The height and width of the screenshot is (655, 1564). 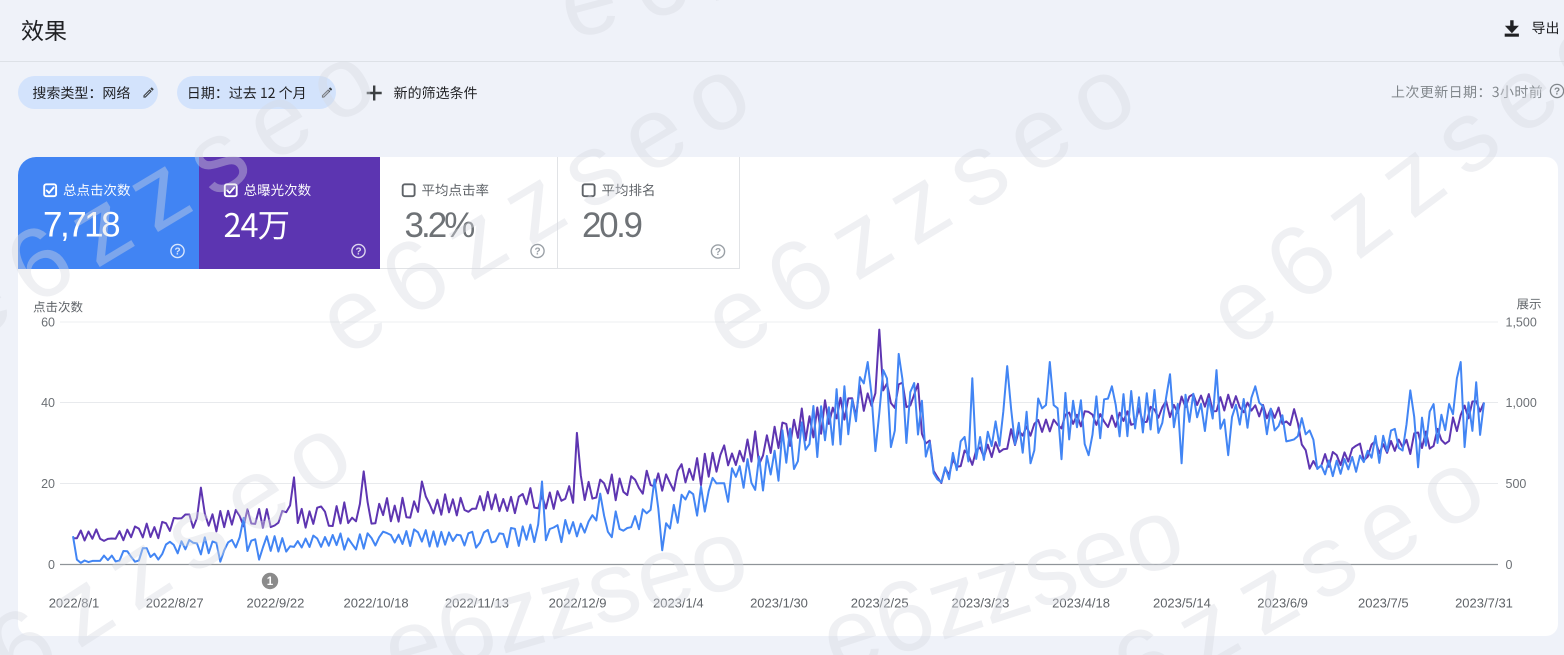 I want to click on svg-text: 2023/3/23, so click(x=980, y=603).